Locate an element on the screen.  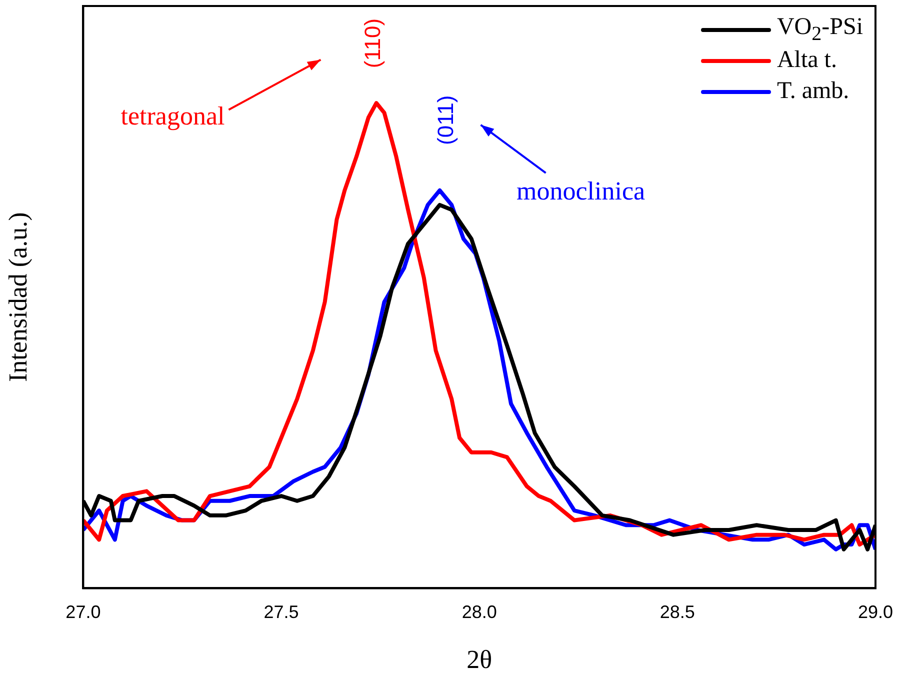
annotation: (011) is located at coordinates (445, 120).